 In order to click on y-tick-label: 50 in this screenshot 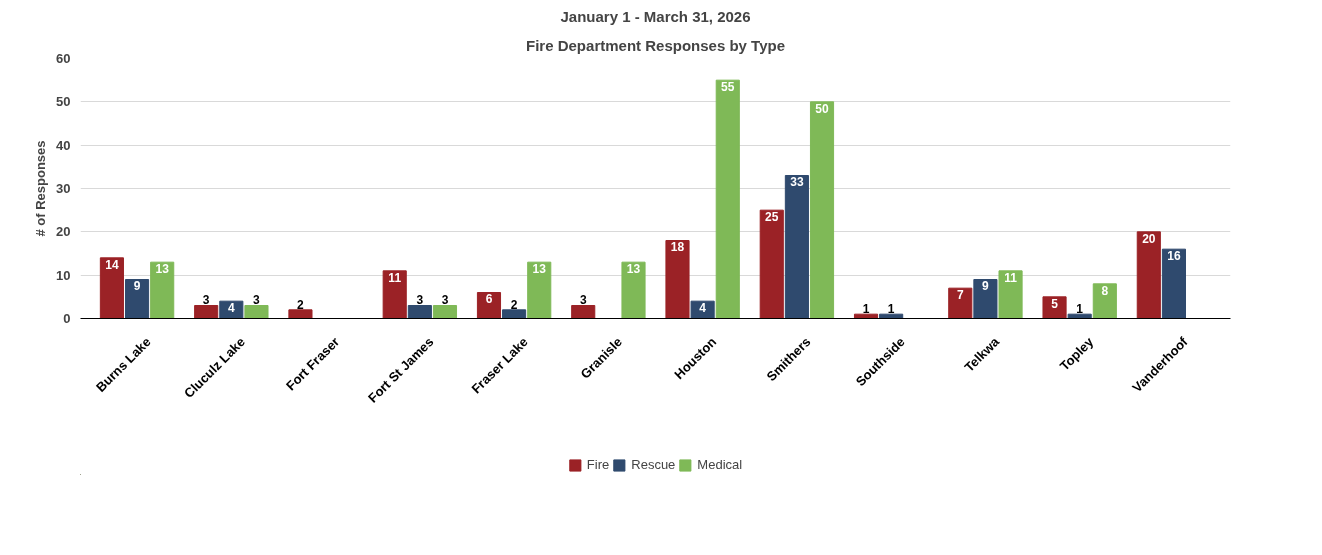, I will do `click(63, 102)`.